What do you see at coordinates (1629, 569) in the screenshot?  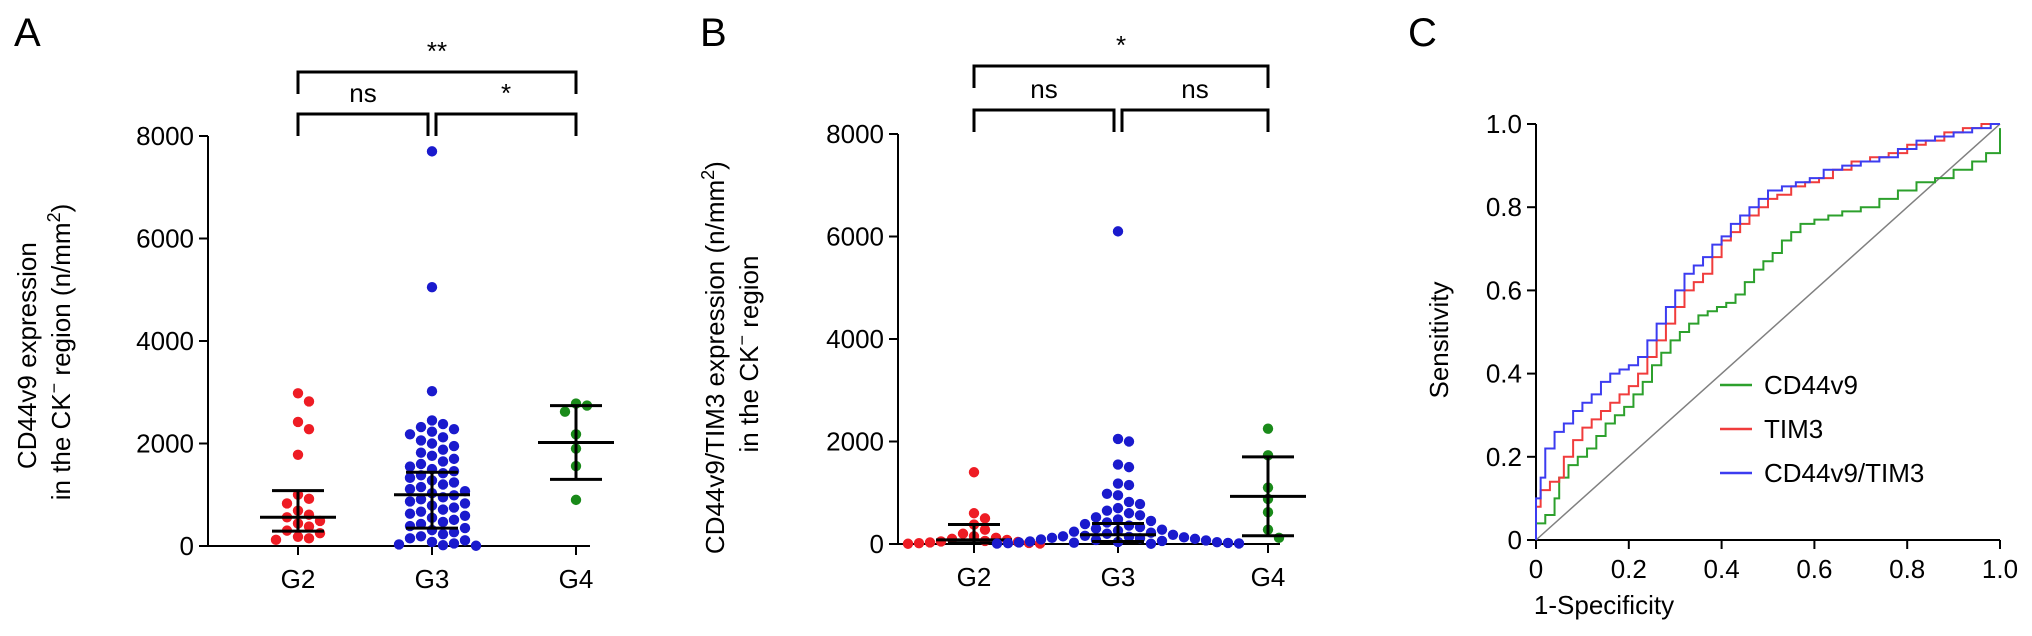 I see `x-tick-label: 0.2` at bounding box center [1629, 569].